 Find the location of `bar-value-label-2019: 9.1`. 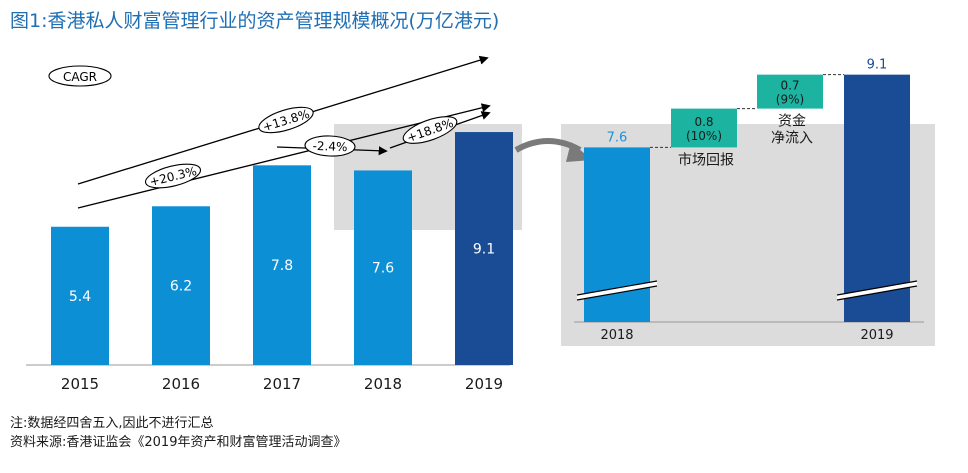

bar-value-label-2019: 9.1 is located at coordinates (484, 250).